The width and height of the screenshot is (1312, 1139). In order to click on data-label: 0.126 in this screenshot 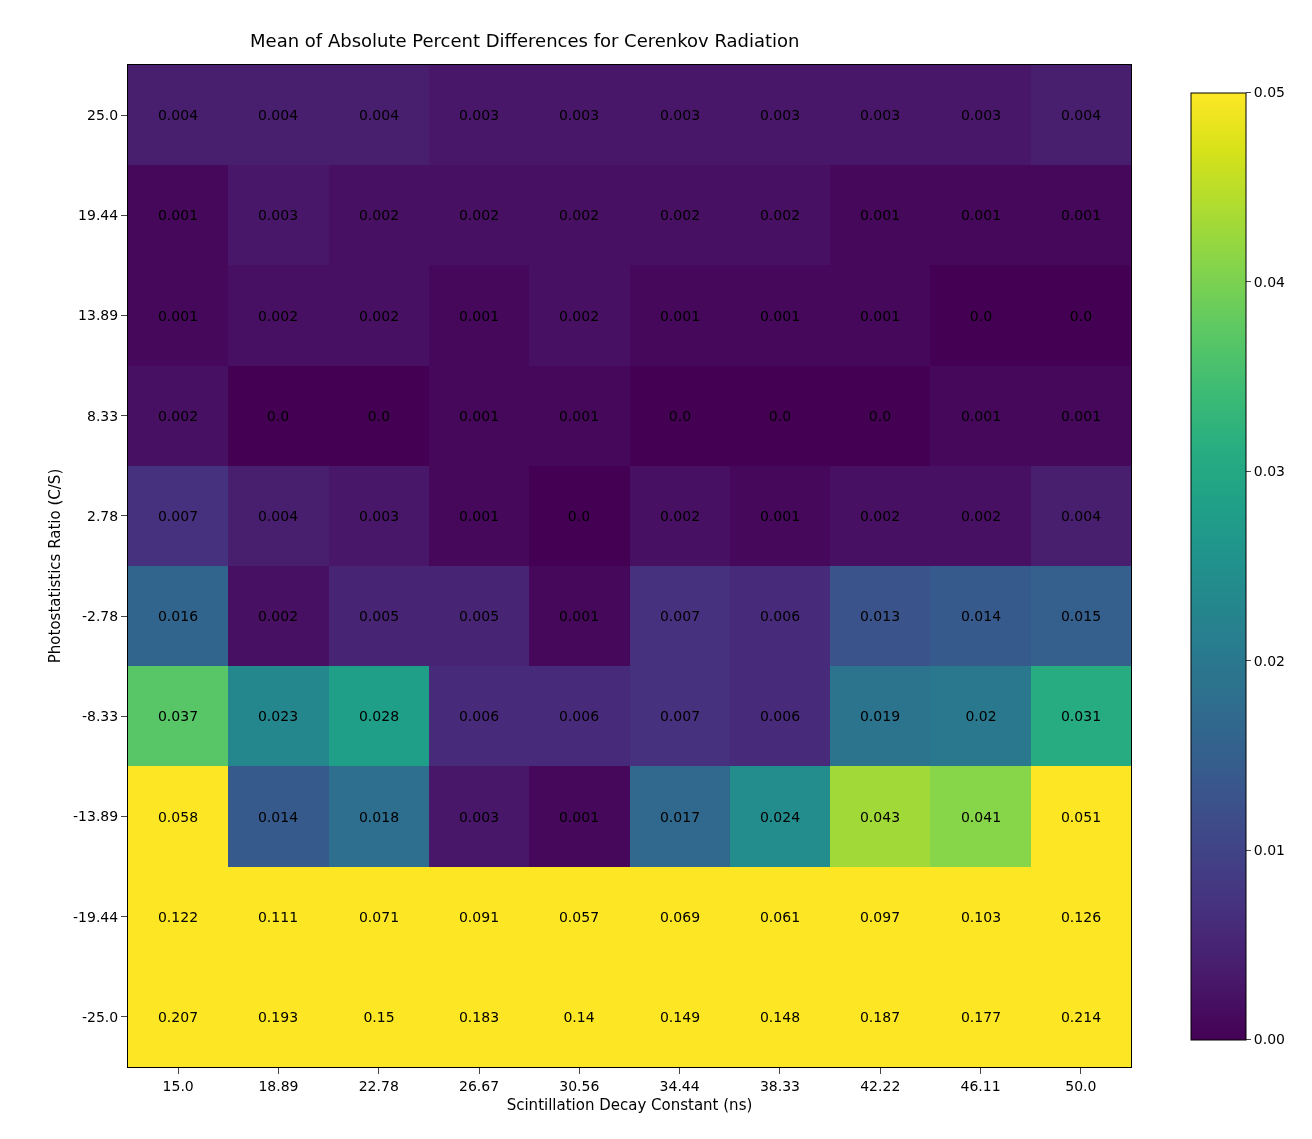, I will do `click(1081, 916)`.